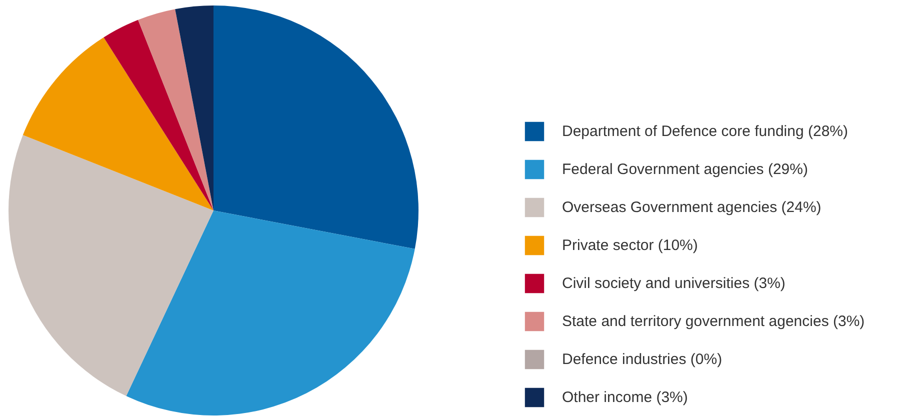  I want to click on legend-label: Civil society and universities (3%), so click(674, 284).